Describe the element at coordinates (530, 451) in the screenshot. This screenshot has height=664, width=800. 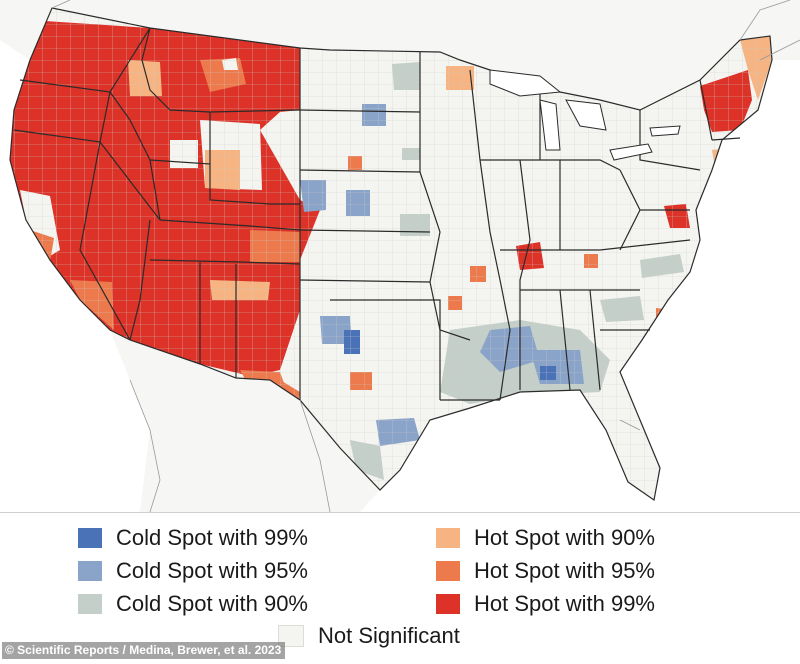
I see `ocean-gulf` at that location.